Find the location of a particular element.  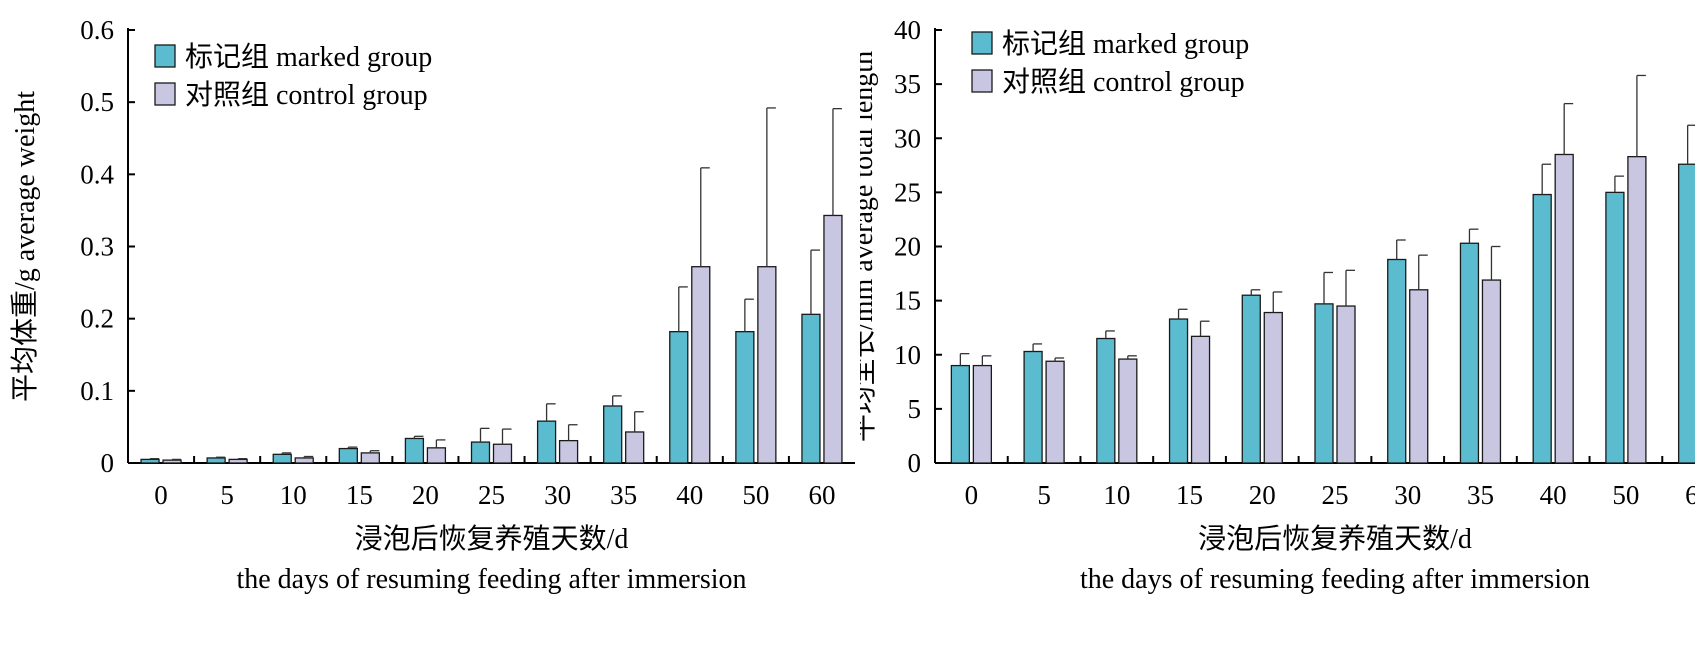

y-tick-label: 10 is located at coordinates (907, 355).